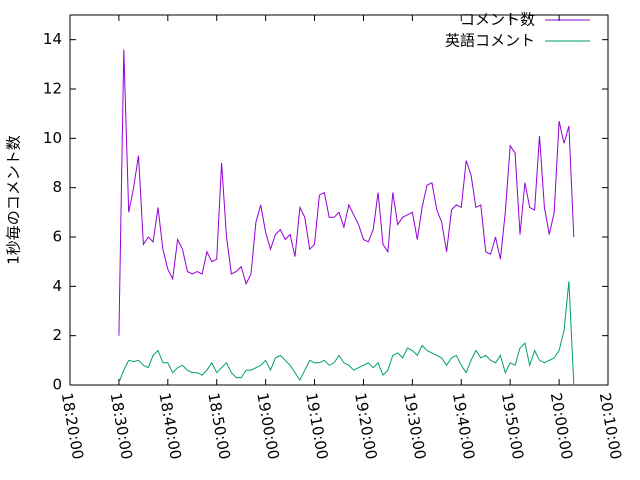 Image resolution: width=640 pixels, height=480 pixels. I want to click on legend-label: 英語コメント, so click(490, 41).